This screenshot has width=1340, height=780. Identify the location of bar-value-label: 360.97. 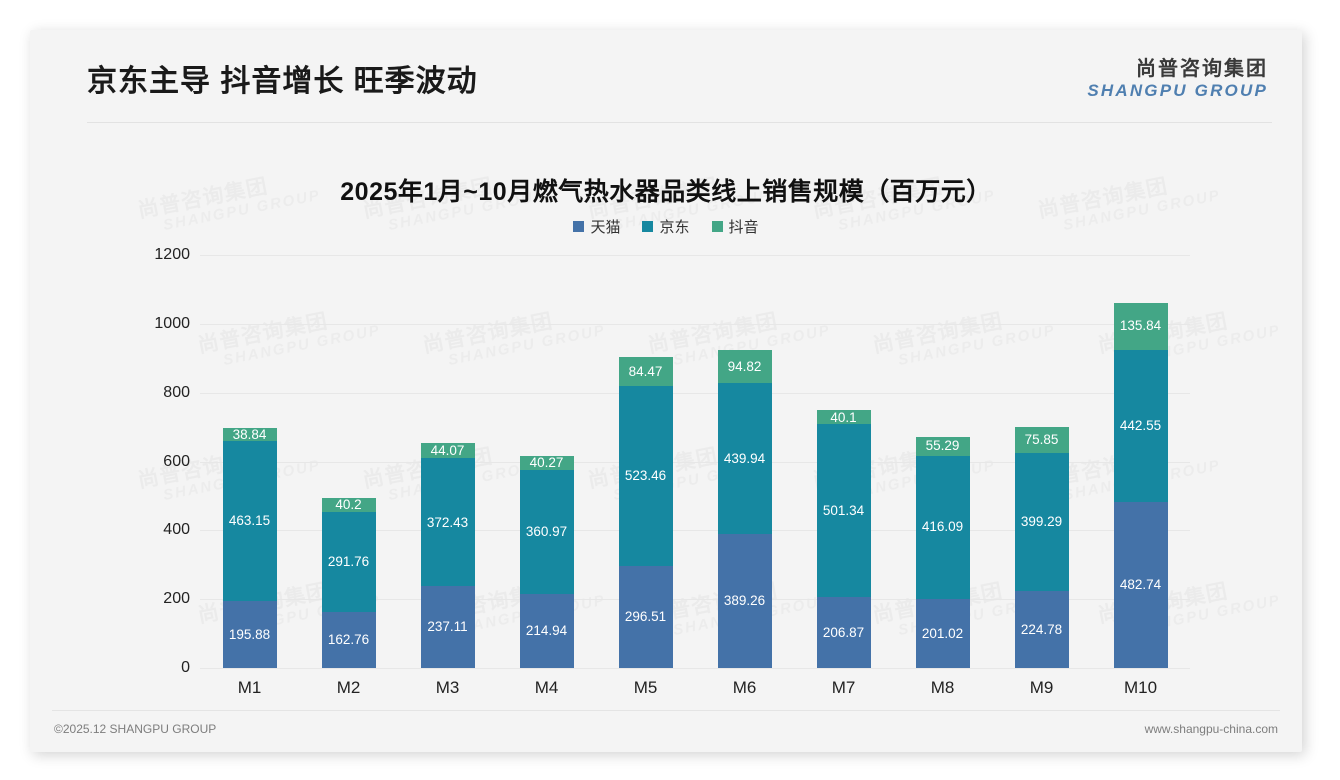
(546, 532).